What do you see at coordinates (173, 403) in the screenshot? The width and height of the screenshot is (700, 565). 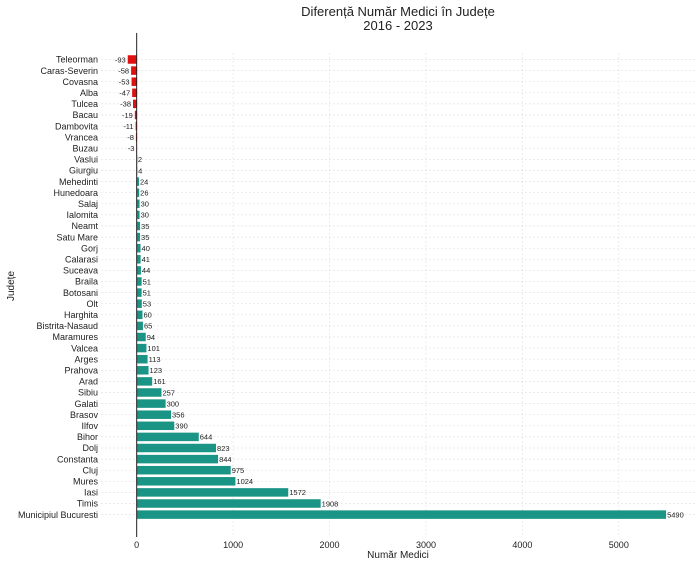 I see `value-label: 300` at bounding box center [173, 403].